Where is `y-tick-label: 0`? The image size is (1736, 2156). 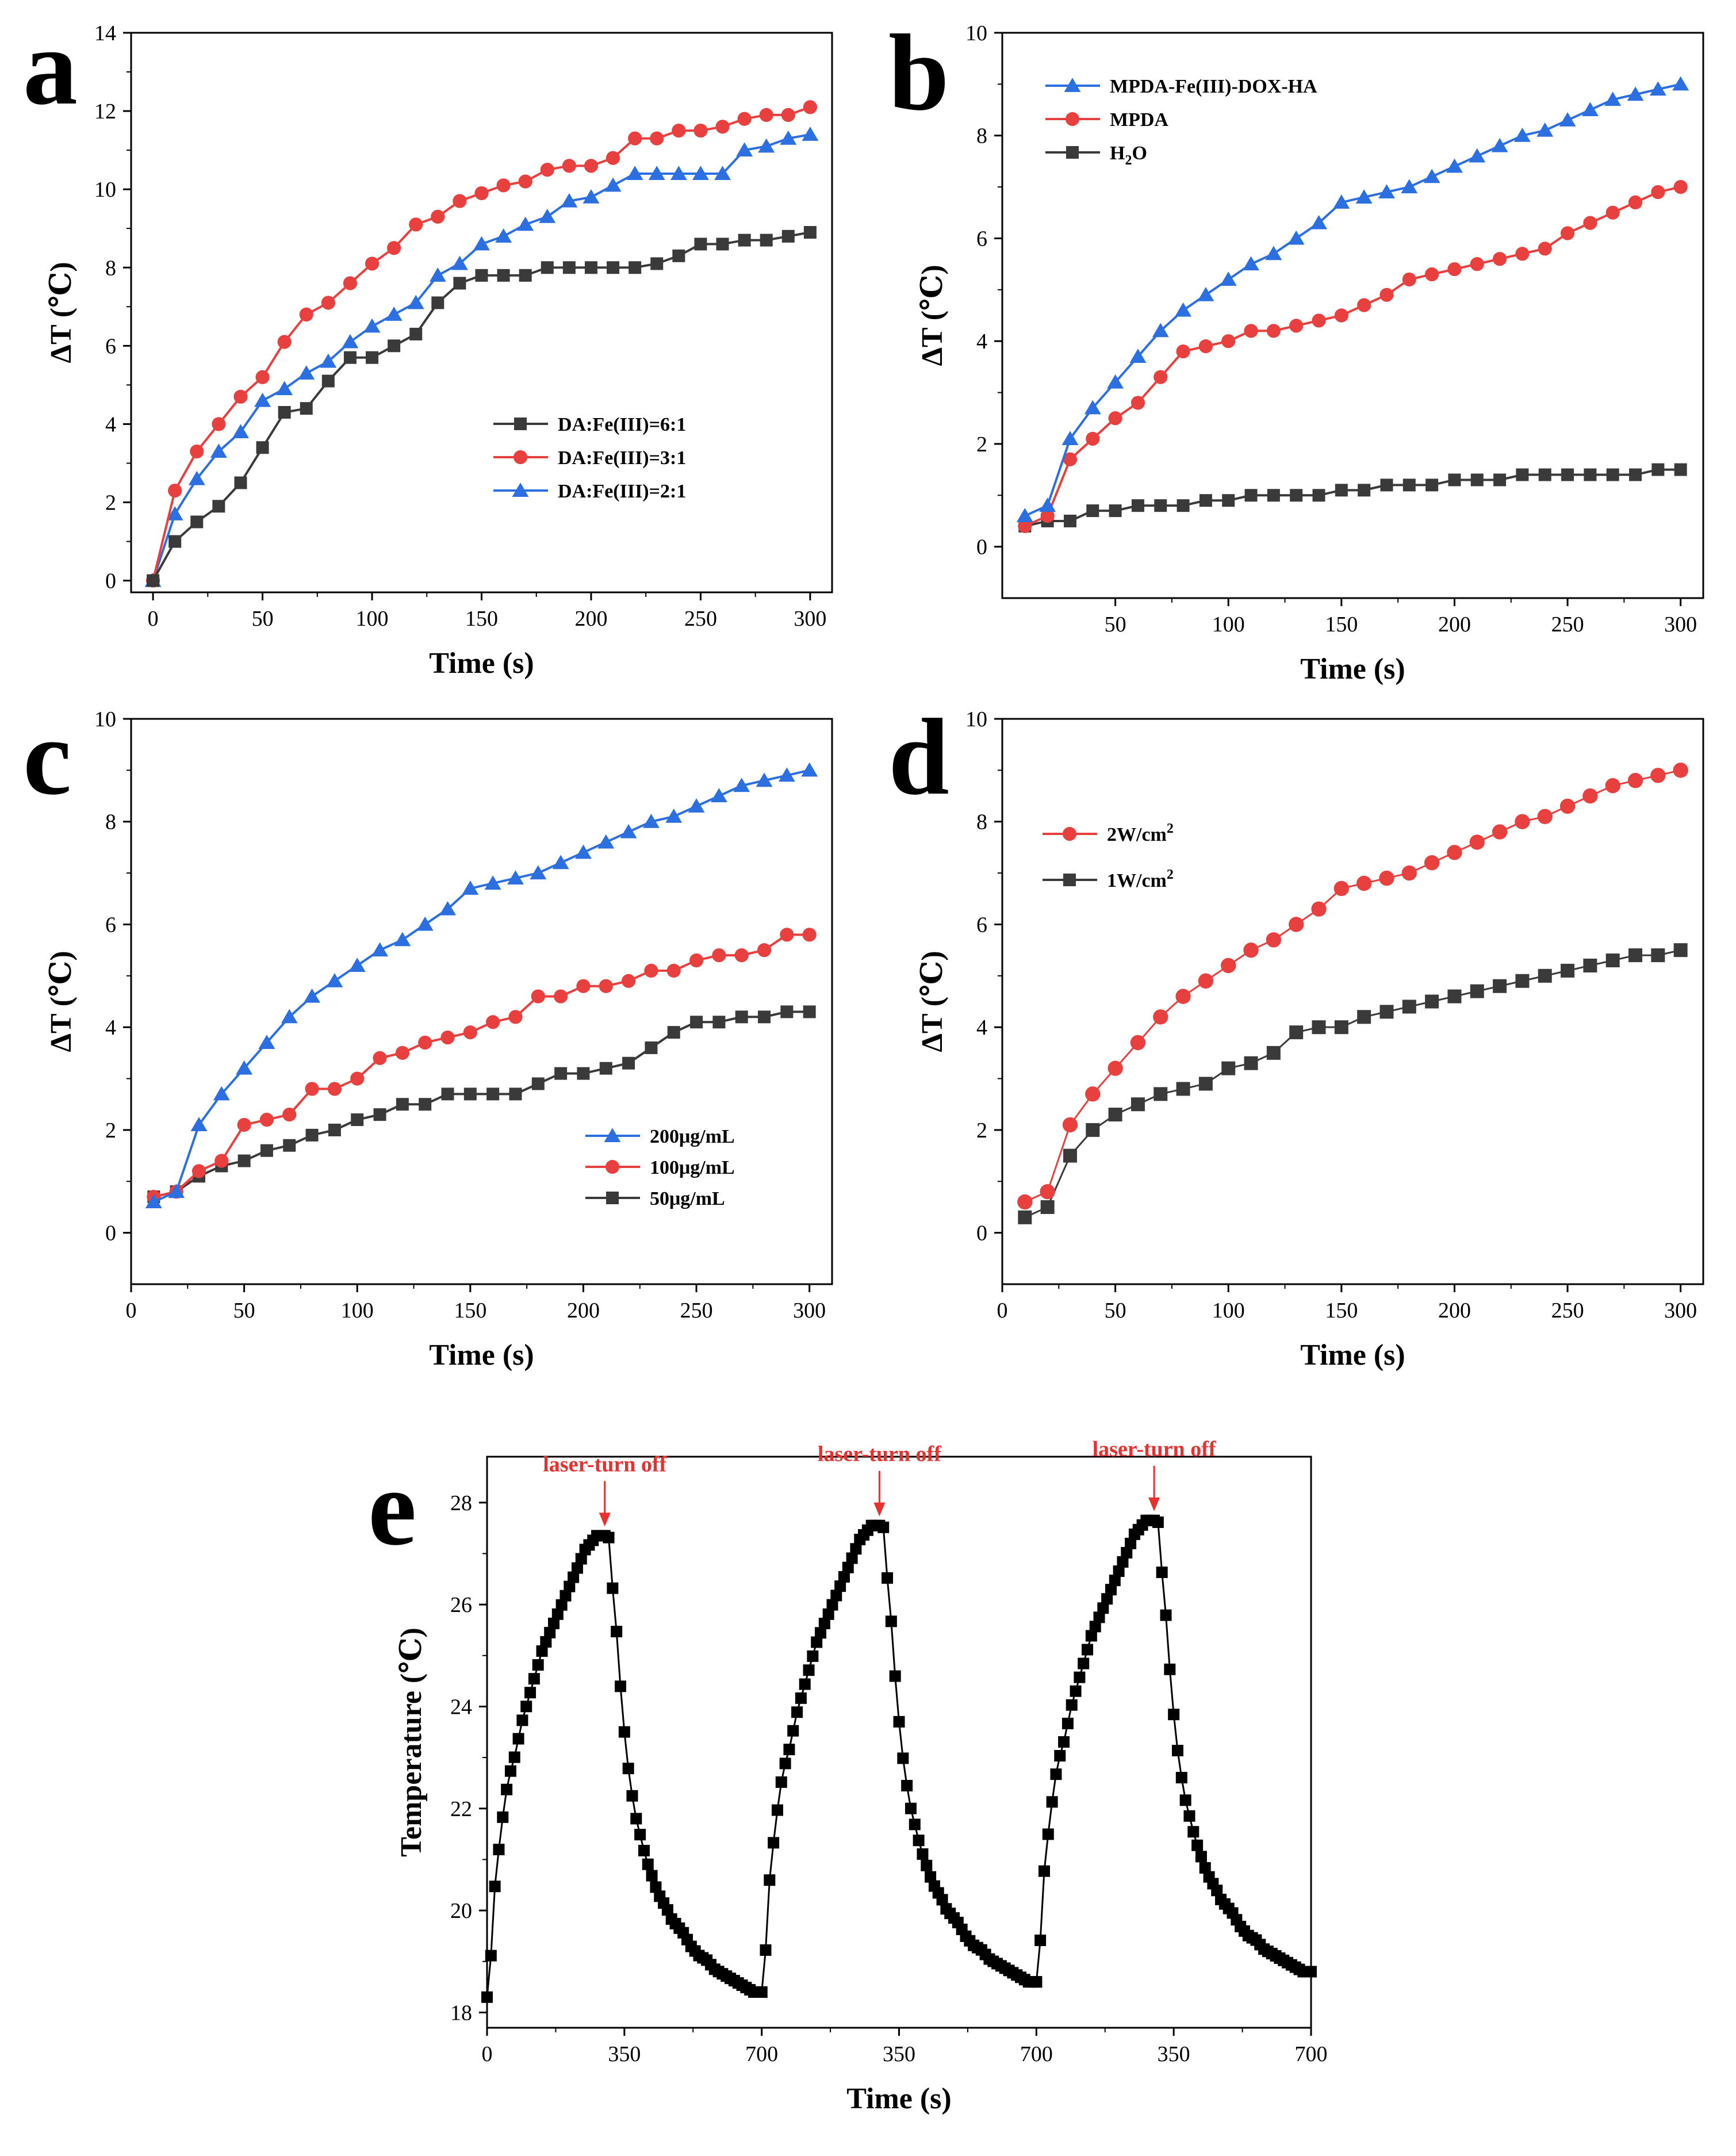 y-tick-label: 0 is located at coordinates (981, 547).